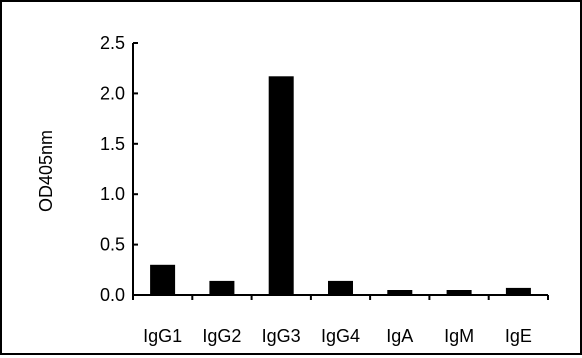 This screenshot has height=358, width=582. I want to click on x-tick-label-igg3: IgG3, so click(281, 336).